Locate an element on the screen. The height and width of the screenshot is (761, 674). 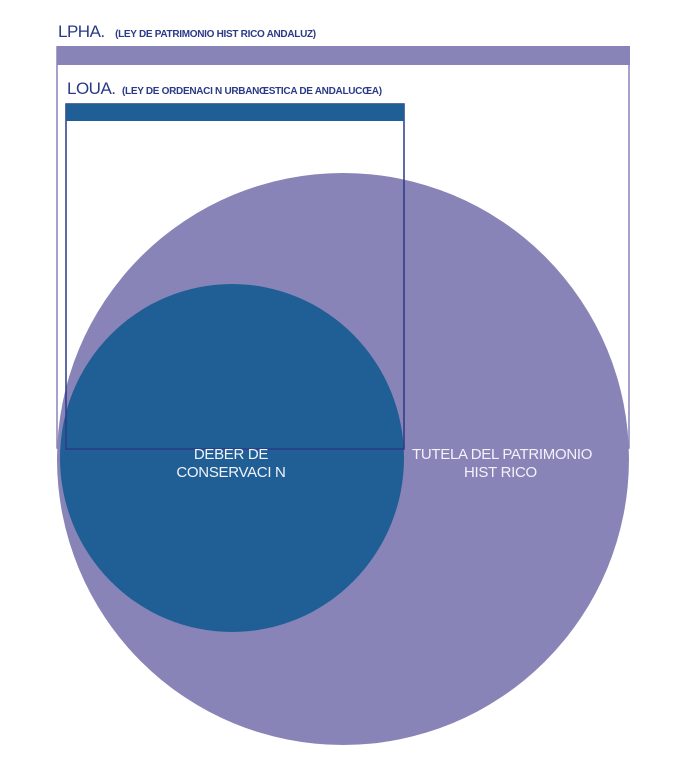
deber-label: DEBER DE CONSERVACI N is located at coordinates (231, 464).